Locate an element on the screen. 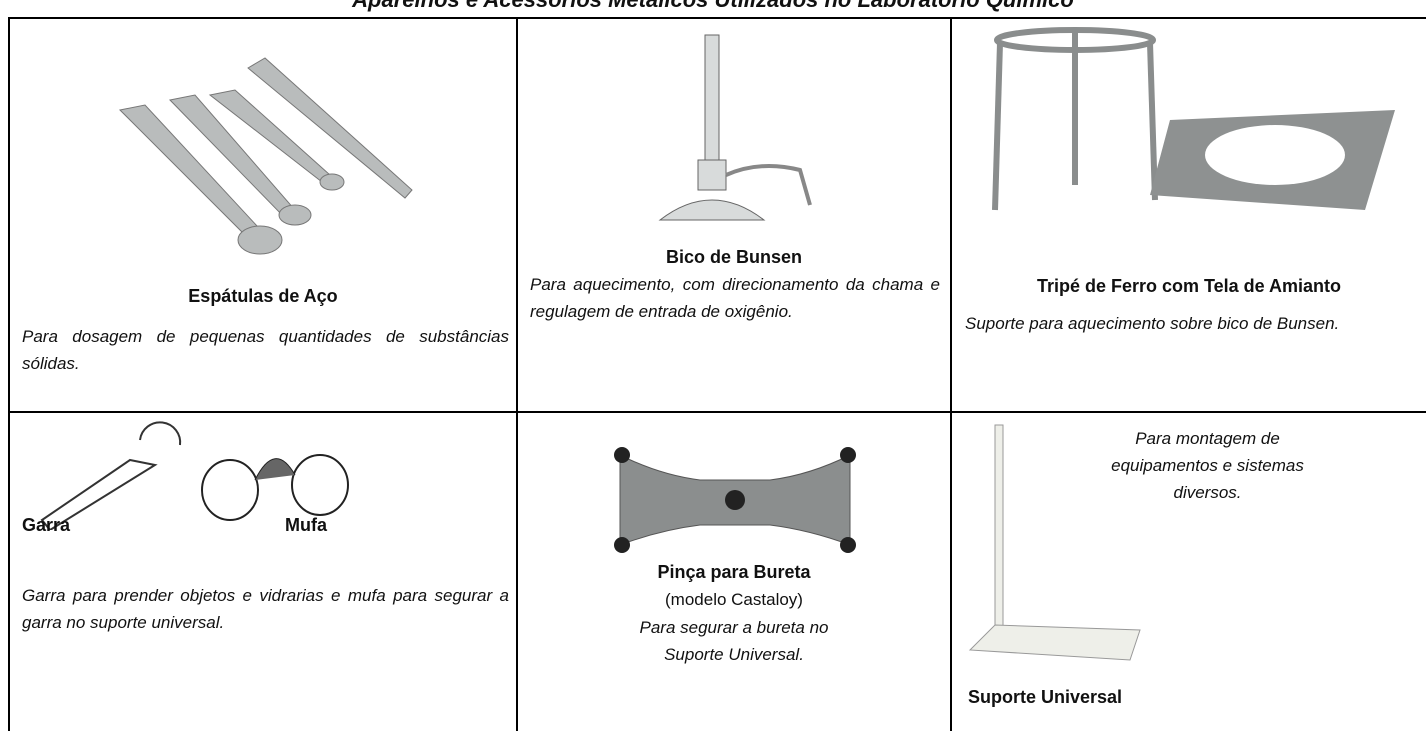  clamp-image is located at coordinates (194, 475).